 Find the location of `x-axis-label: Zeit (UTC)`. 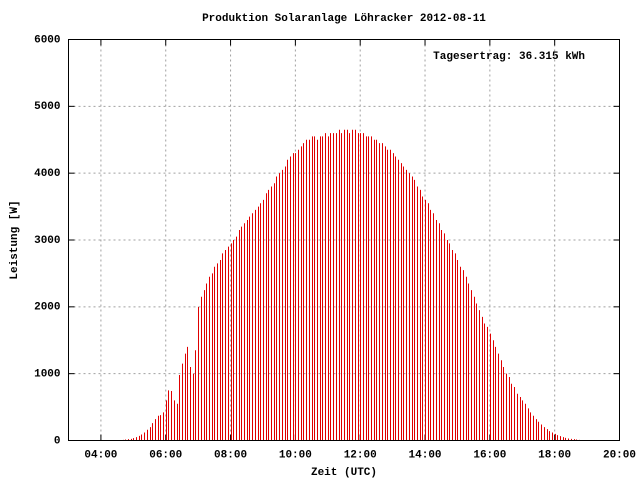

x-axis-label: Zeit (UTC) is located at coordinates (344, 473).